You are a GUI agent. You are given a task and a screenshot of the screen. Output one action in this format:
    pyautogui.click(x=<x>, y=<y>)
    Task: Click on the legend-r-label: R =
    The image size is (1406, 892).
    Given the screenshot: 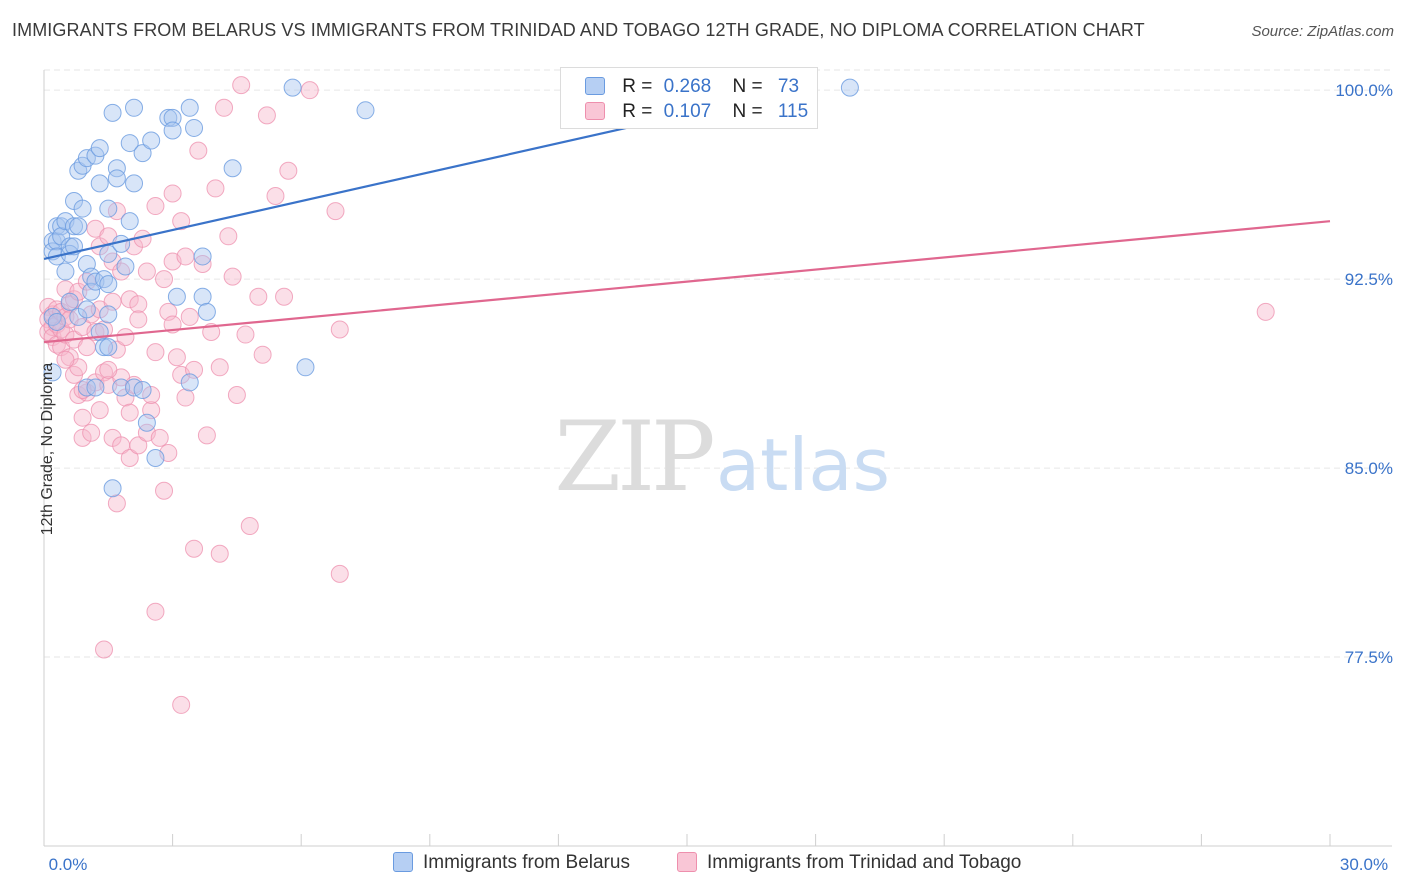 What is the action you would take?
    pyautogui.click(x=637, y=86)
    